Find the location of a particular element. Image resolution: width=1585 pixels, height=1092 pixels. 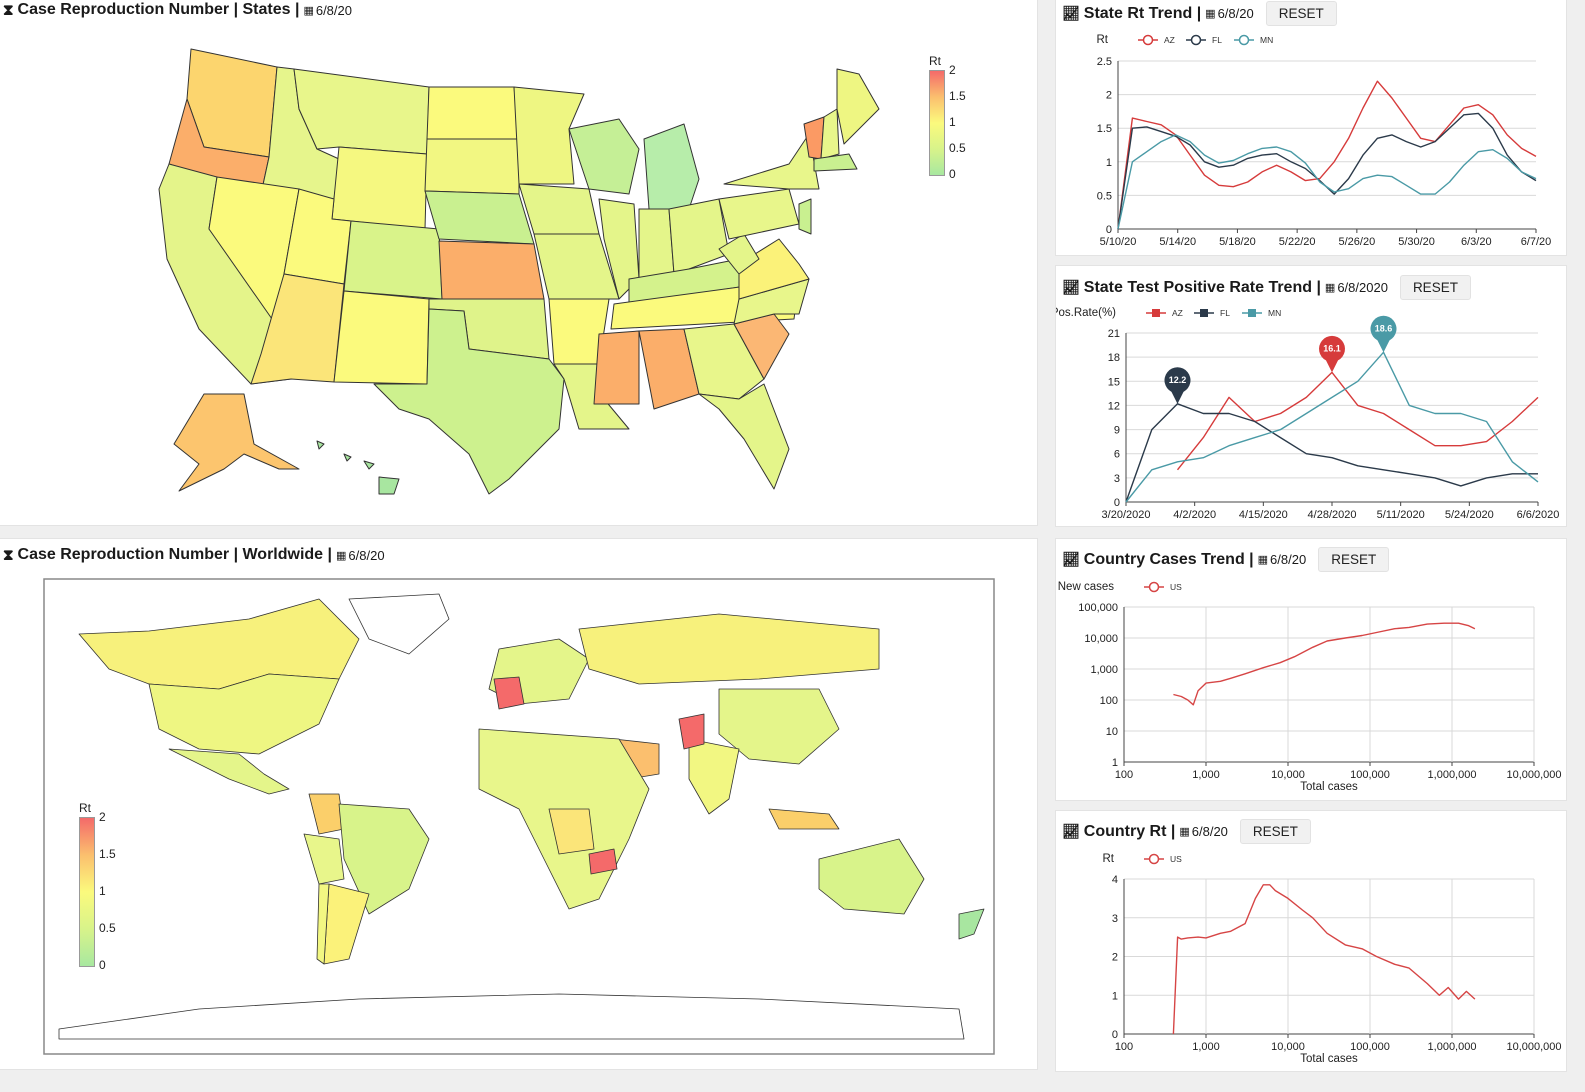

state-new-jersey is located at coordinates (805, 216).